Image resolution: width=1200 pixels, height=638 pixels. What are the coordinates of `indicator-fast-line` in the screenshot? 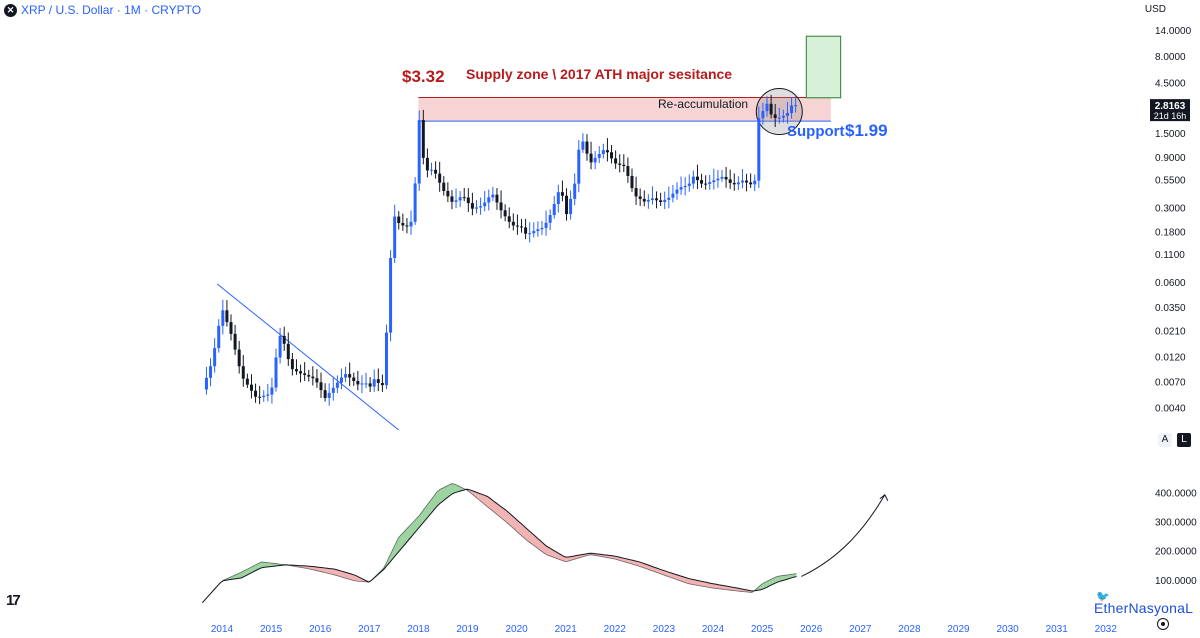 It's located at (499, 543).